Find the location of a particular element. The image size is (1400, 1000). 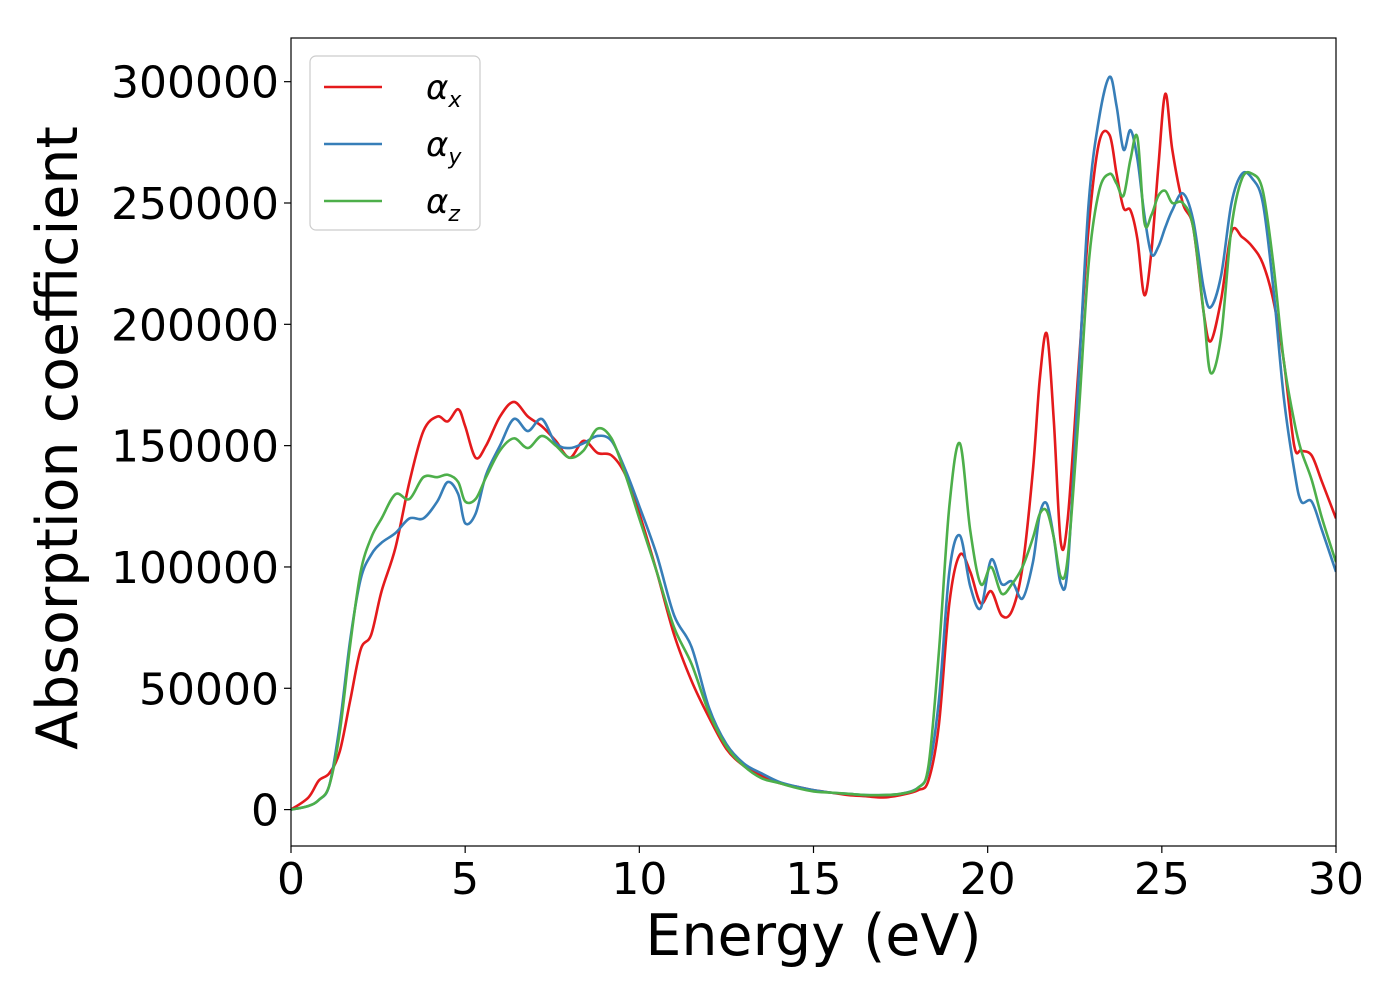

x-tick-label: 10 is located at coordinates (639, 879).